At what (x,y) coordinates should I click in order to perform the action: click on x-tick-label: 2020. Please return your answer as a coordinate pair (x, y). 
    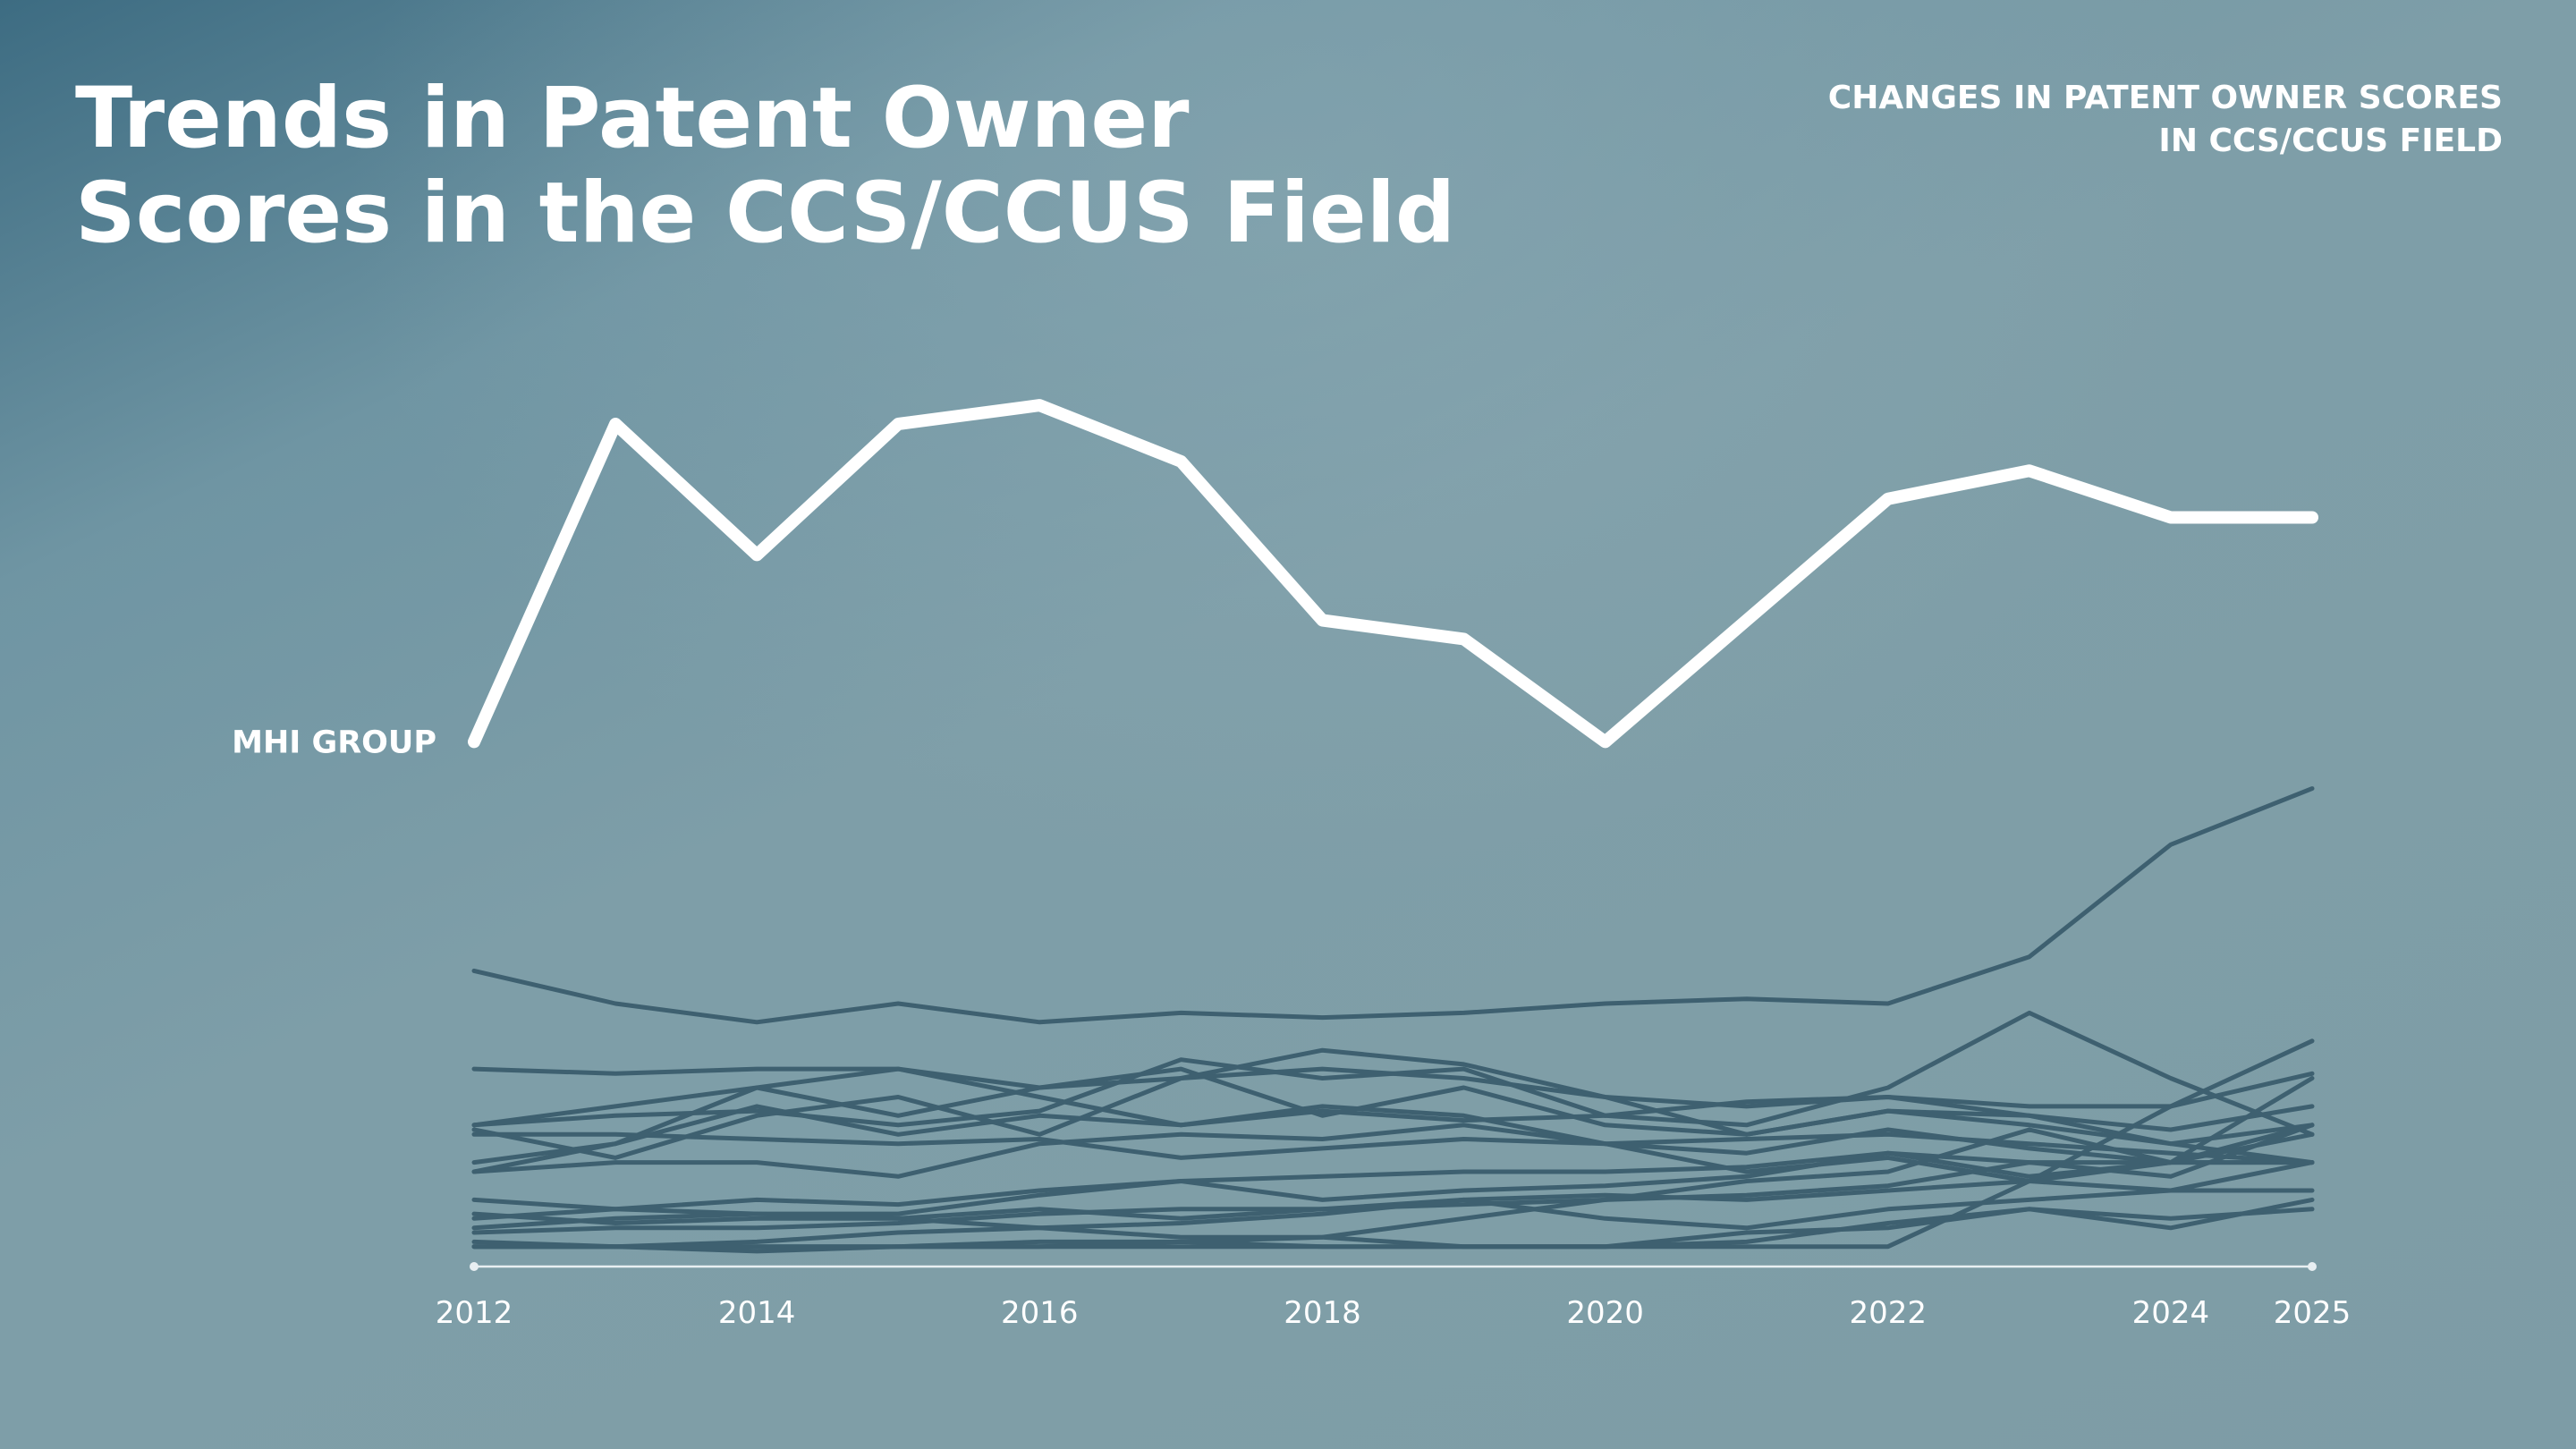
    Looking at the image, I should click on (1605, 1313).